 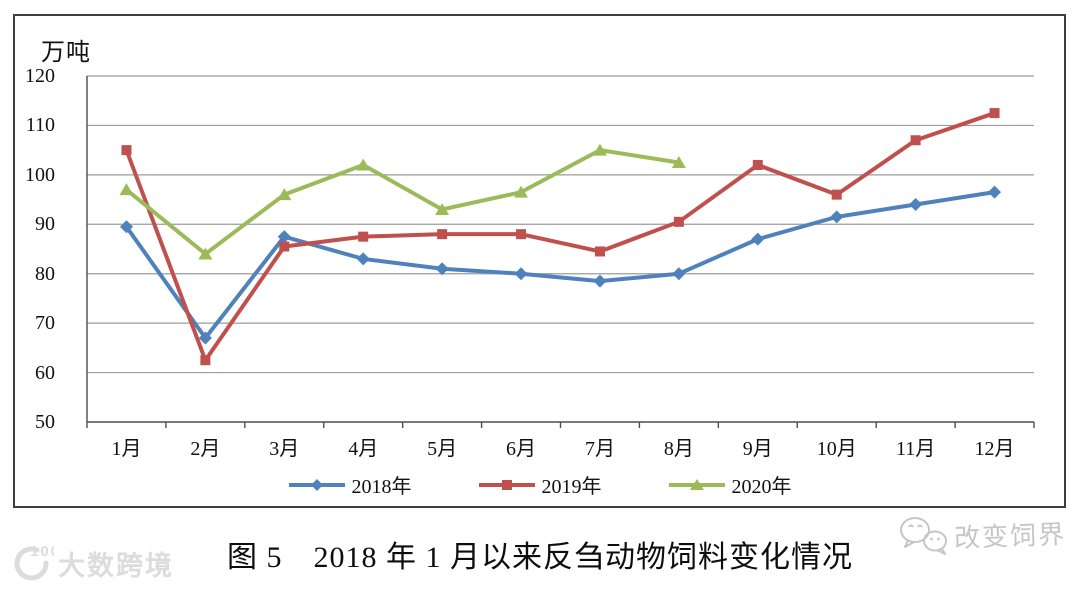 What do you see at coordinates (45, 224) in the screenshot?
I see `y-tick-label: 90` at bounding box center [45, 224].